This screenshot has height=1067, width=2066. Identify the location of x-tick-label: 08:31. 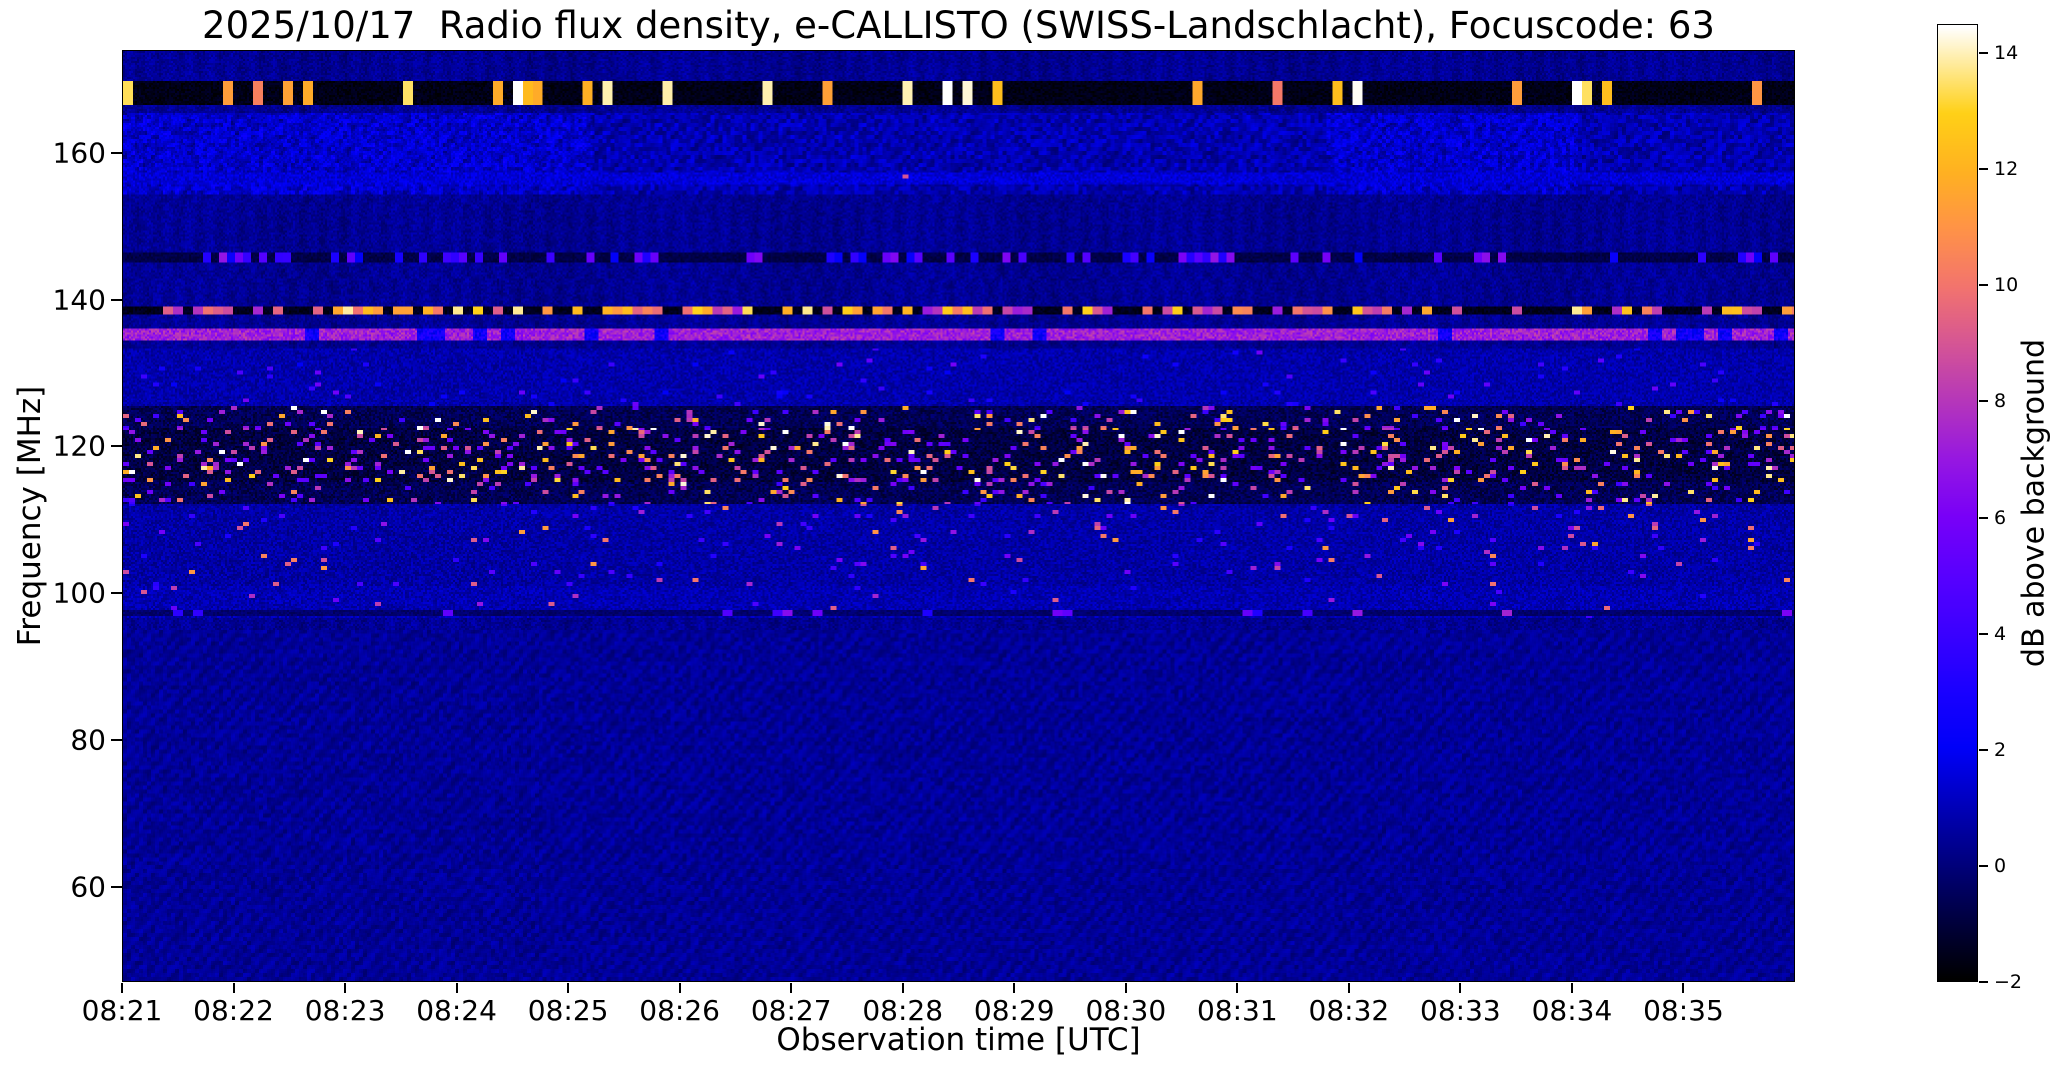
(1237, 1010).